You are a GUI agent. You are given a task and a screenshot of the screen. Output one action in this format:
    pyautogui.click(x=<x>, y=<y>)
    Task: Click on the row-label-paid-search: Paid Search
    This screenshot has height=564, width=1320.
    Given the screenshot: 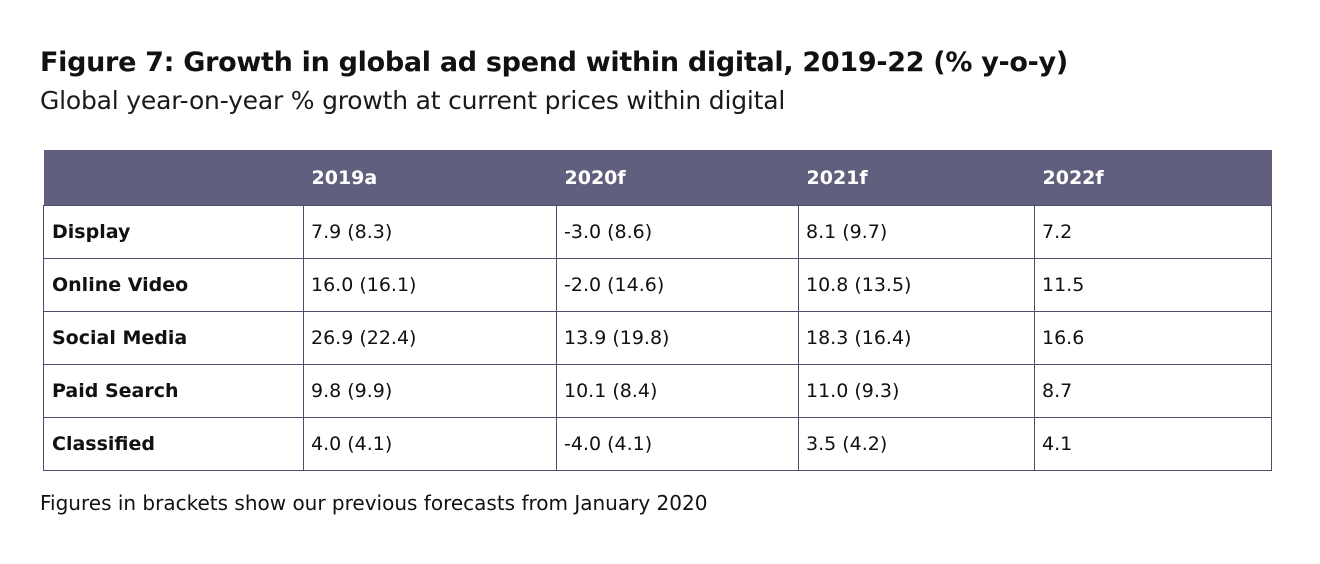 What is the action you would take?
    pyautogui.click(x=173, y=391)
    